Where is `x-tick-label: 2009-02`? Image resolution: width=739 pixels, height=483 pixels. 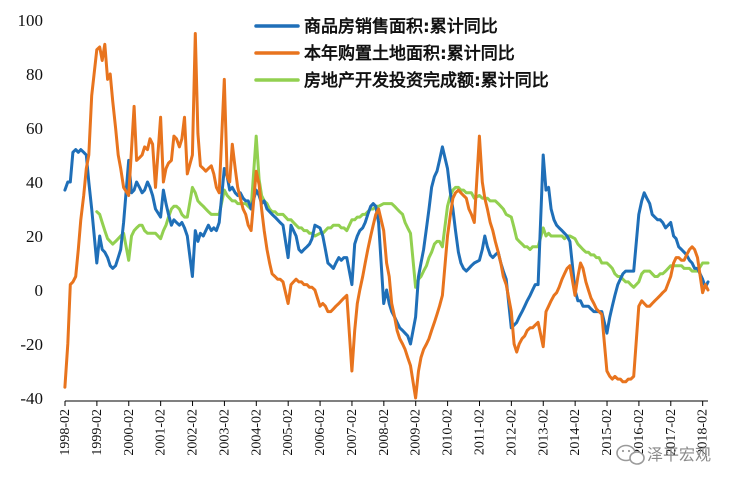
x-tick-label: 2009-02 is located at coordinates (416, 432).